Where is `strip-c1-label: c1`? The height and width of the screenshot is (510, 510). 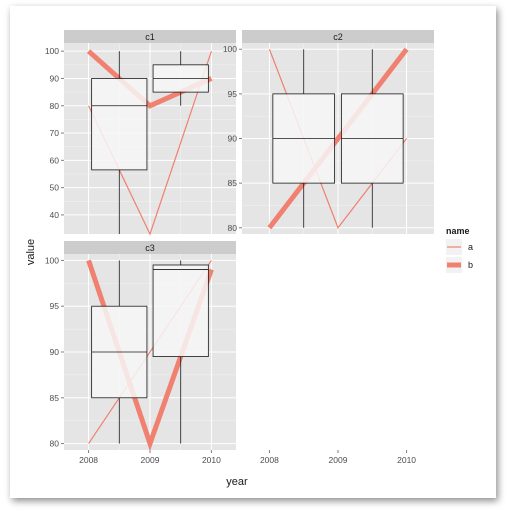
strip-c1-label: c1 is located at coordinates (150, 37).